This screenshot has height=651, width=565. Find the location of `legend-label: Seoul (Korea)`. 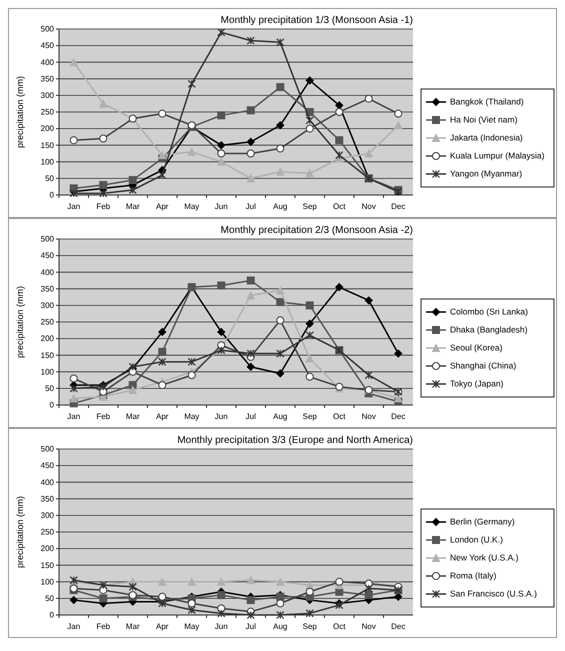

legend-label: Seoul (Korea) is located at coordinates (476, 347).